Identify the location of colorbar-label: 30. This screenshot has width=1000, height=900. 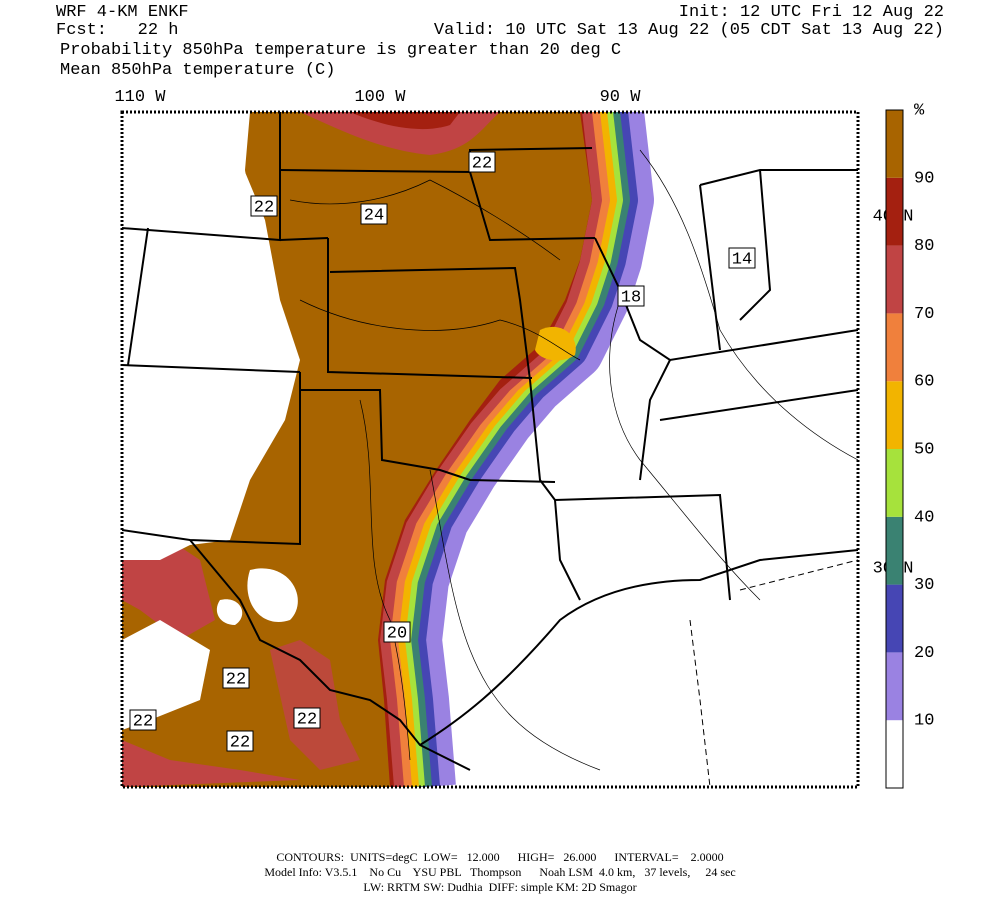
(924, 585).